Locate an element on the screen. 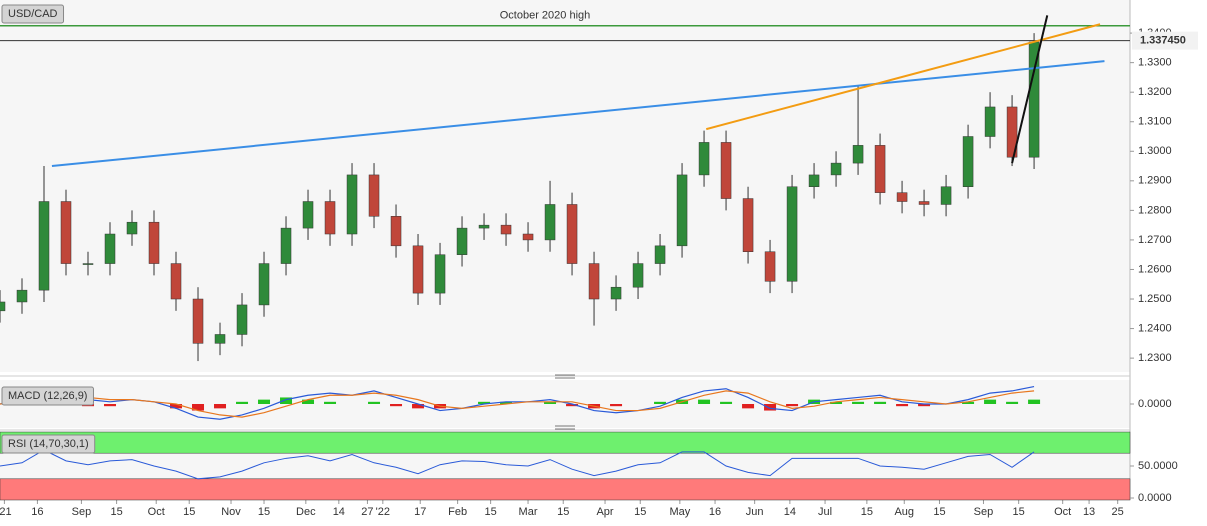 Image resolution: width=1207 pixels, height=526 pixels. x-tick-label: '22 is located at coordinates (383, 512).